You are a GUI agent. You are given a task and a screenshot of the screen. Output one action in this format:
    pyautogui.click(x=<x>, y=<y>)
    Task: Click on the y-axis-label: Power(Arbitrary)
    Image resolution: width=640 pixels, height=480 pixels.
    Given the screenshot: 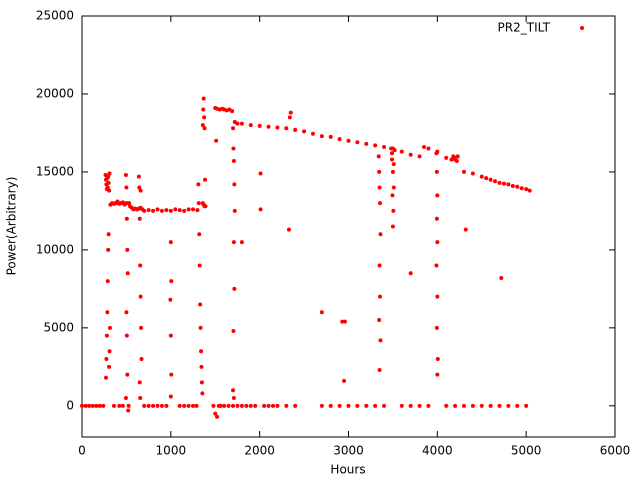 What is the action you would take?
    pyautogui.click(x=12, y=226)
    